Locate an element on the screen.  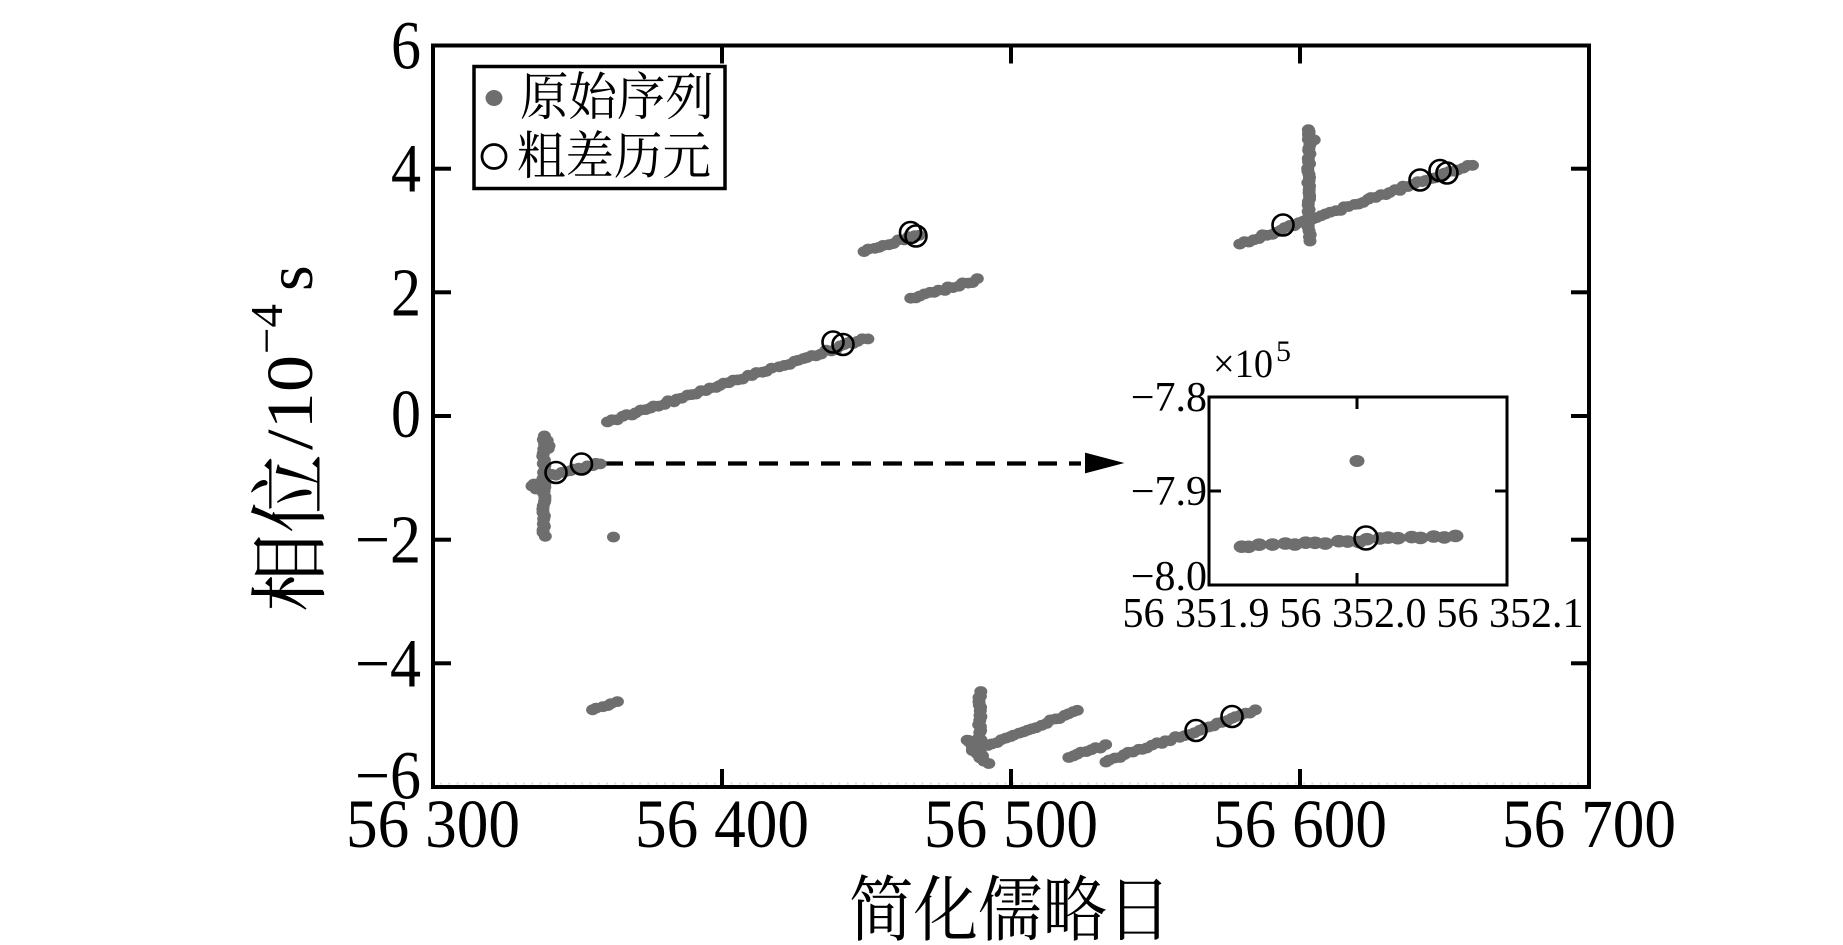
svg-text: 56 352.0 is located at coordinates (1353, 614).